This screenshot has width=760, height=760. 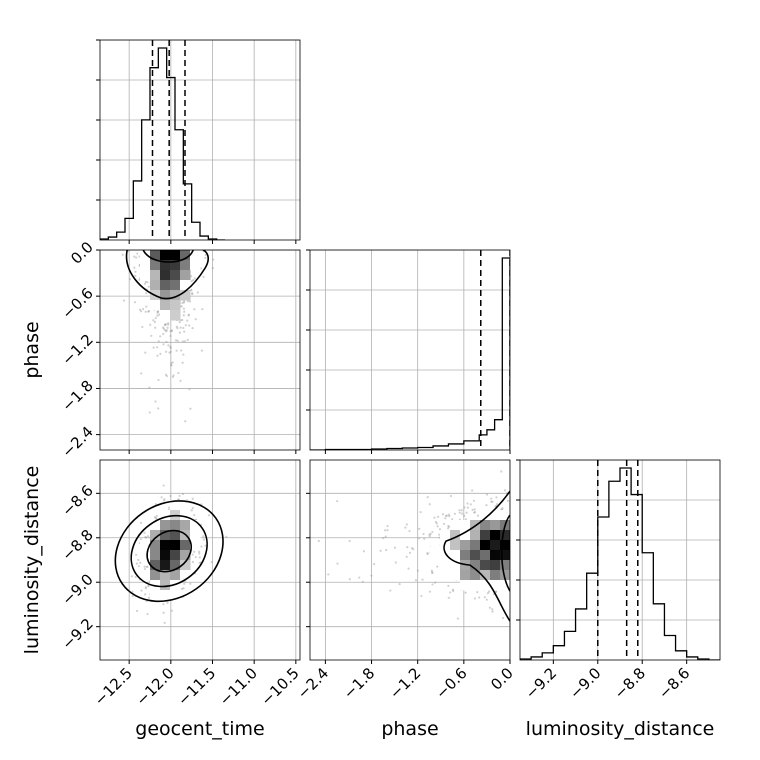 I want to click on panel-frame, so click(x=200, y=140).